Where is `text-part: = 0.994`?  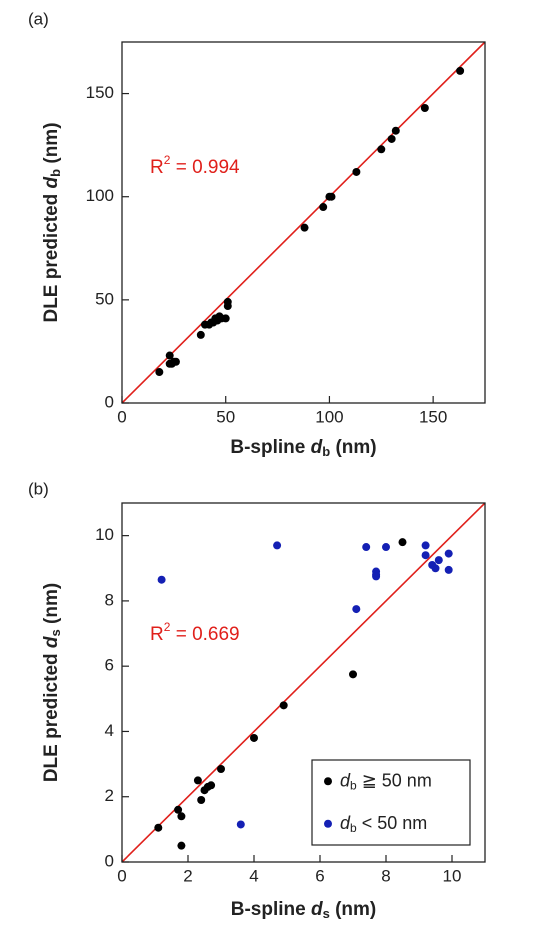
text-part: = 0.994 is located at coordinates (205, 167).